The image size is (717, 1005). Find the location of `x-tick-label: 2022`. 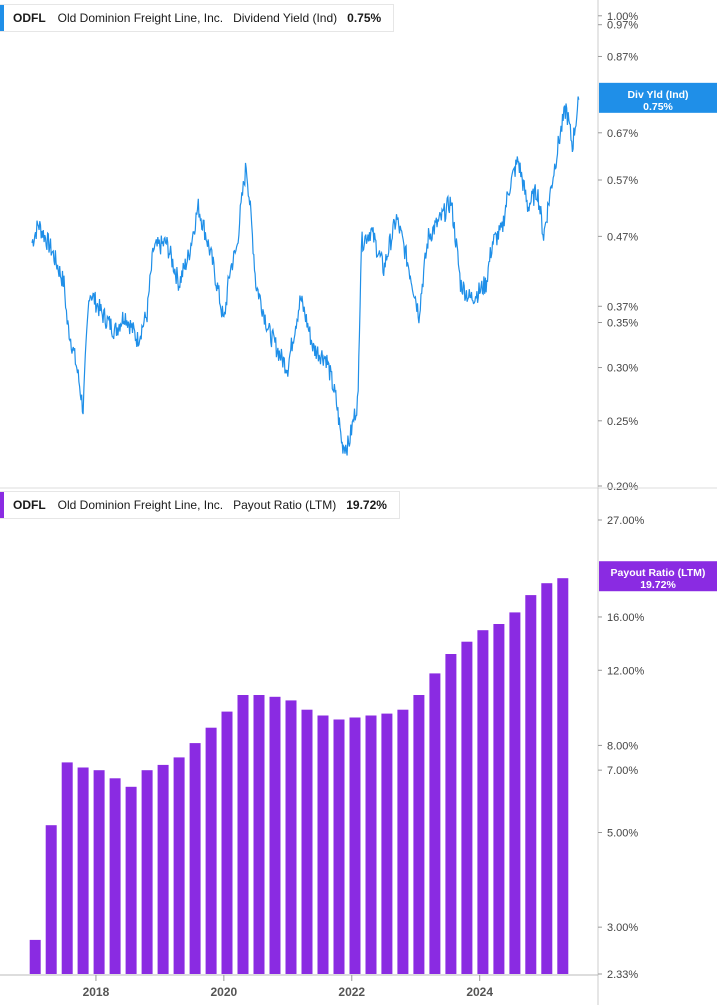

x-tick-label: 2022 is located at coordinates (351, 992).